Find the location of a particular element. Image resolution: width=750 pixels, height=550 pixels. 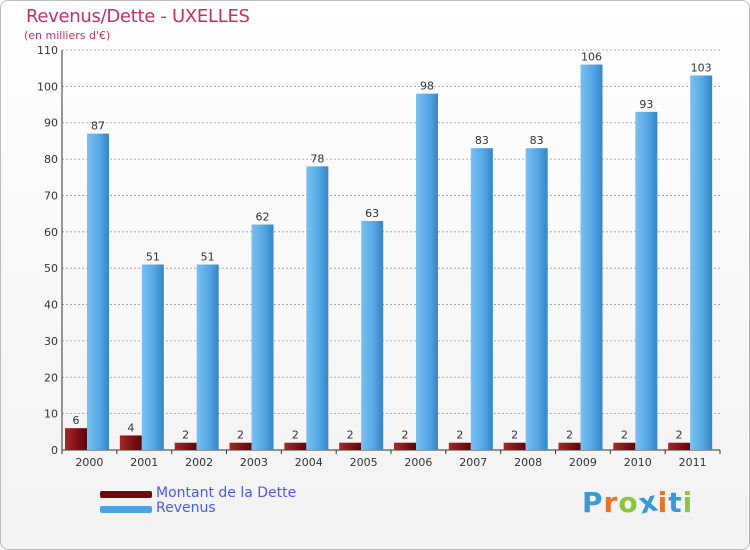

logo-letter: t is located at coordinates (675, 502).